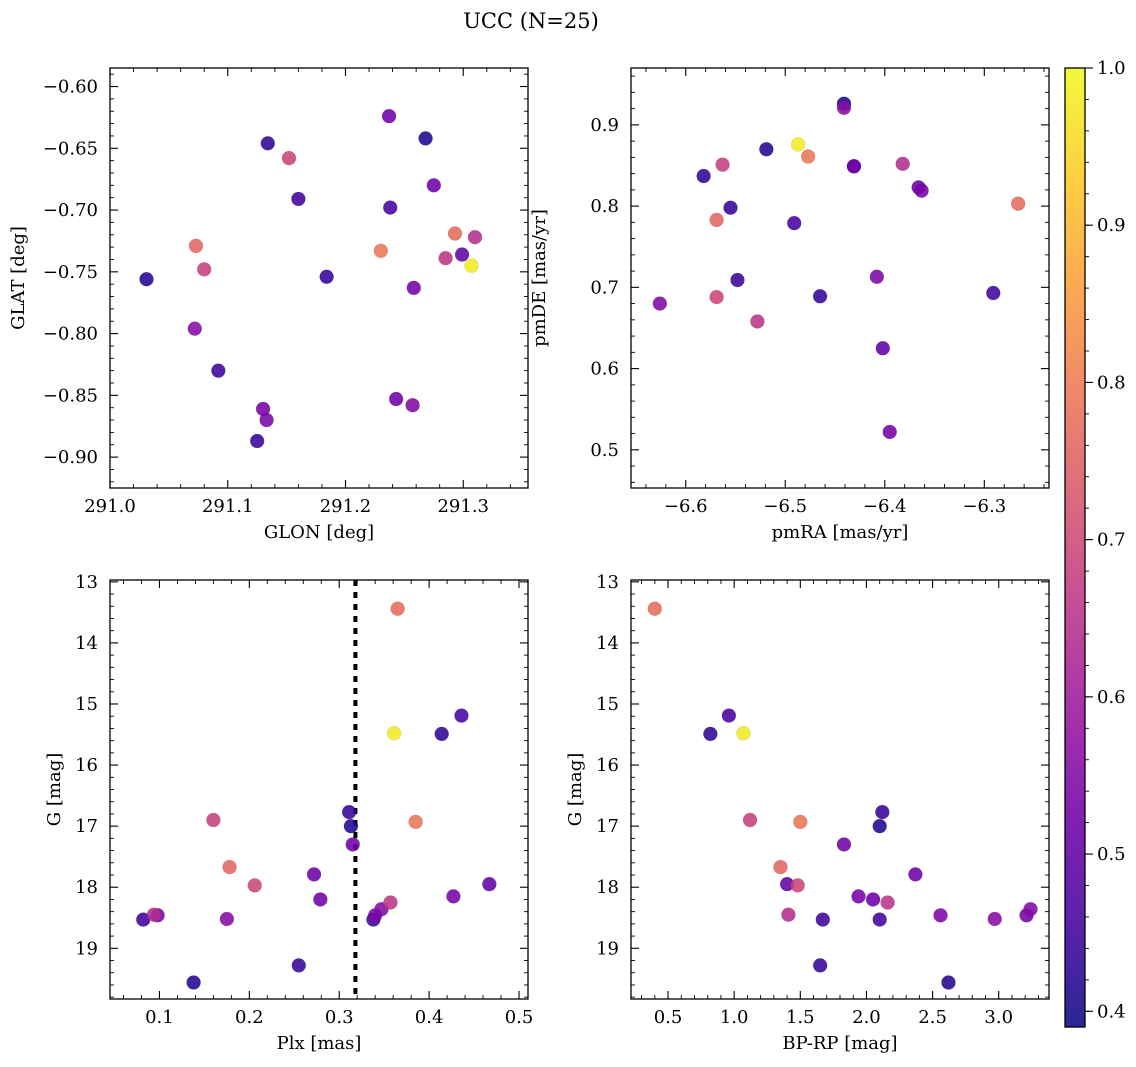 The height and width of the screenshot is (1067, 1136). What do you see at coordinates (604, 369) in the screenshot?
I see `y-tick-label: 0.6` at bounding box center [604, 369].